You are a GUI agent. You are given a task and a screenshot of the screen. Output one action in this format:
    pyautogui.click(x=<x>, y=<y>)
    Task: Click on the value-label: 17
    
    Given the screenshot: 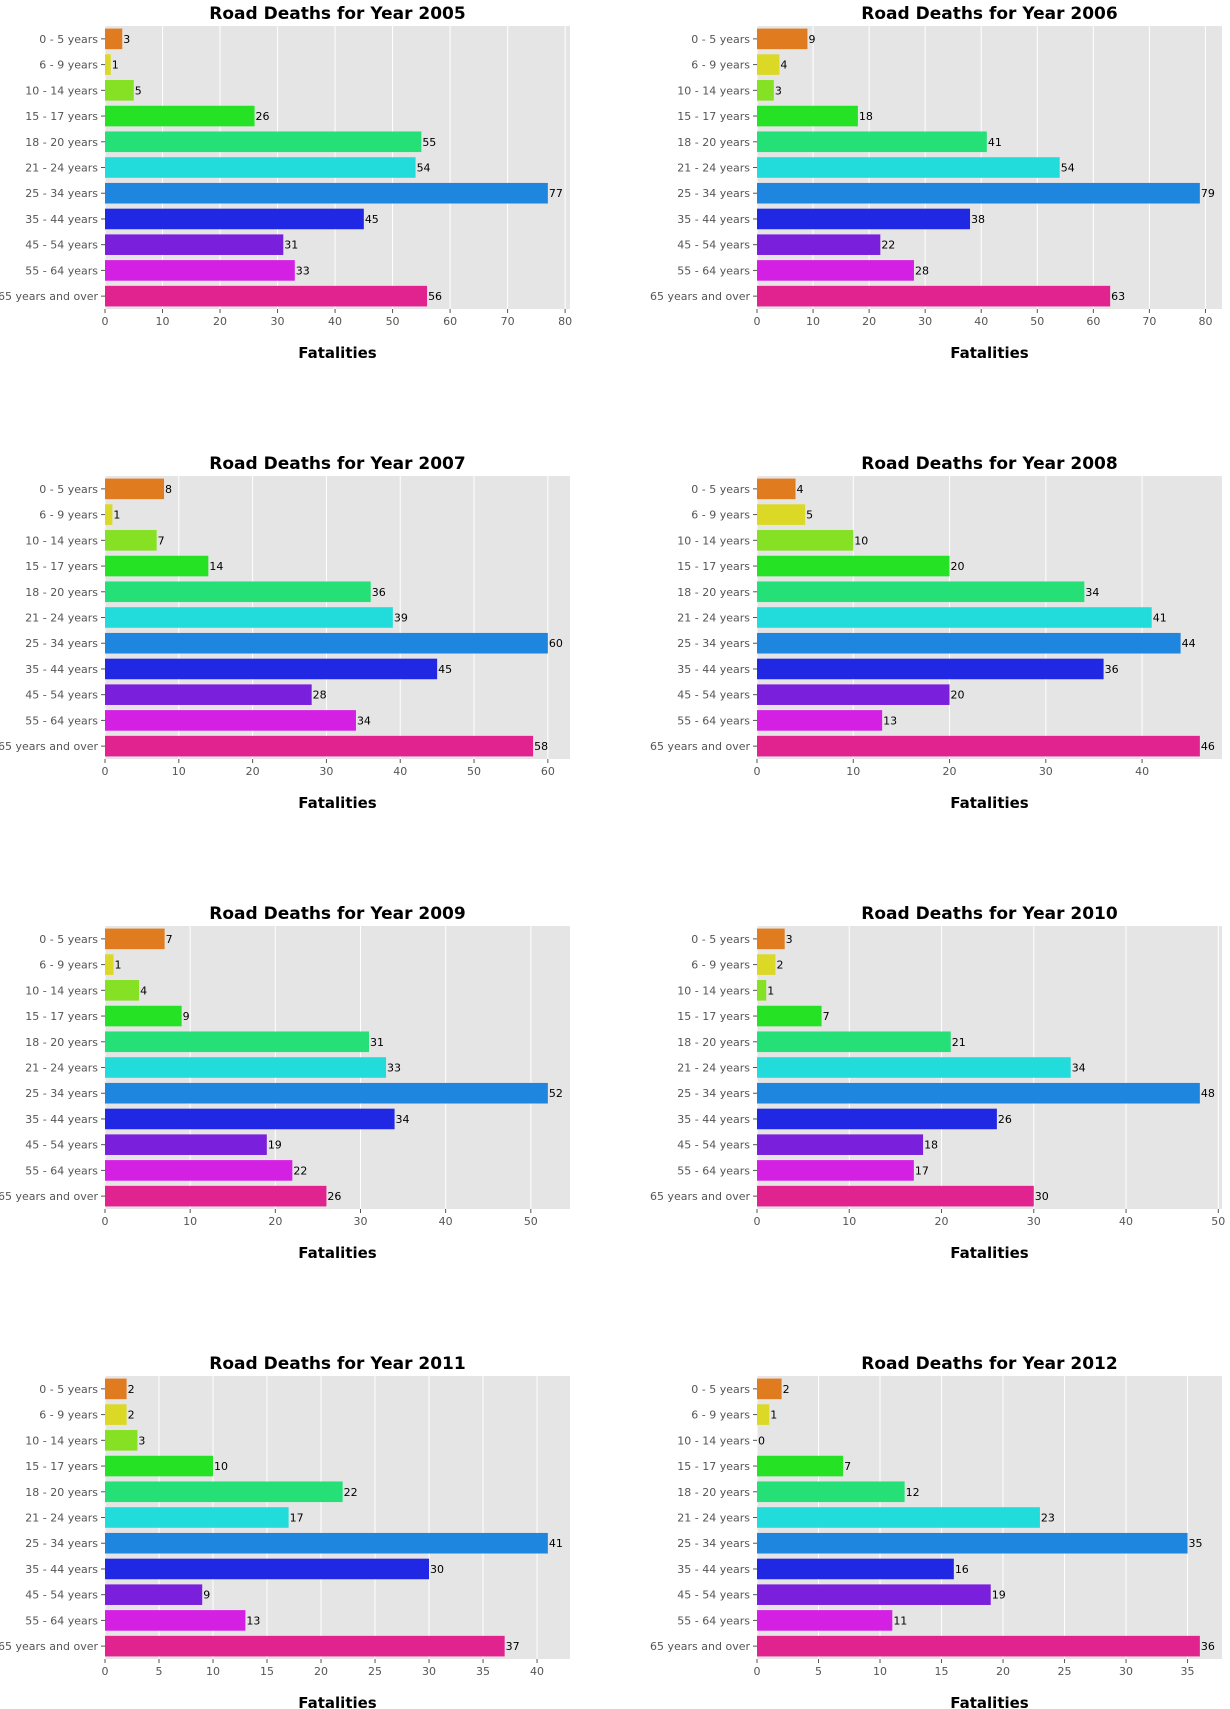 What is the action you would take?
    pyautogui.click(x=922, y=1170)
    